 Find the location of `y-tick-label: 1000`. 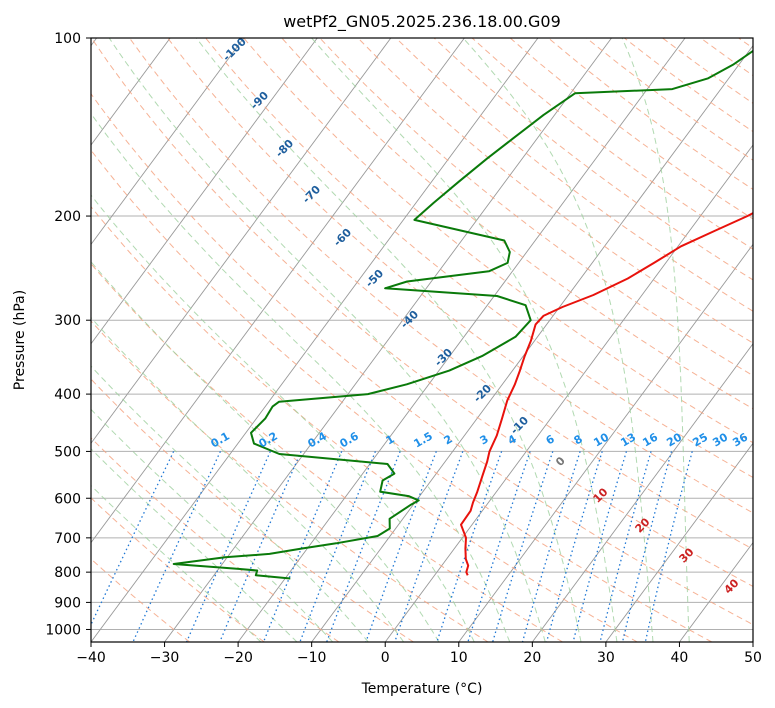

y-tick-label: 1000 is located at coordinates (63, 630).